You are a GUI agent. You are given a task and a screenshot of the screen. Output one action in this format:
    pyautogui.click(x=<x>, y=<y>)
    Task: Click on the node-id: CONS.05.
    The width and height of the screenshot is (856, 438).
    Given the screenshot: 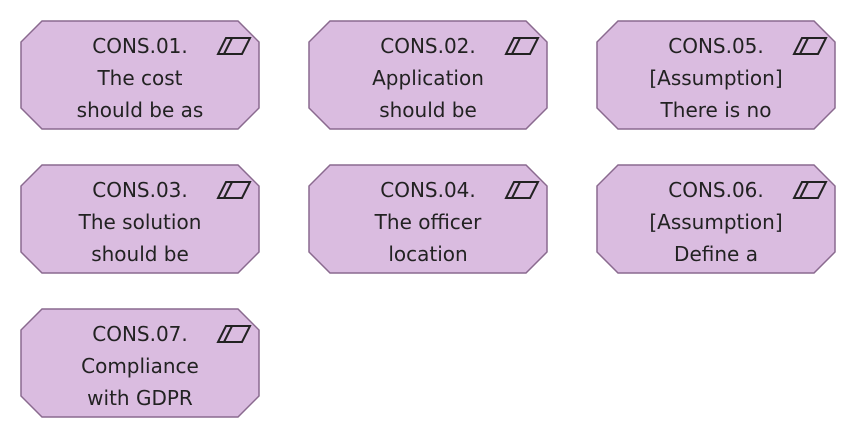 What is the action you would take?
    pyautogui.click(x=716, y=46)
    